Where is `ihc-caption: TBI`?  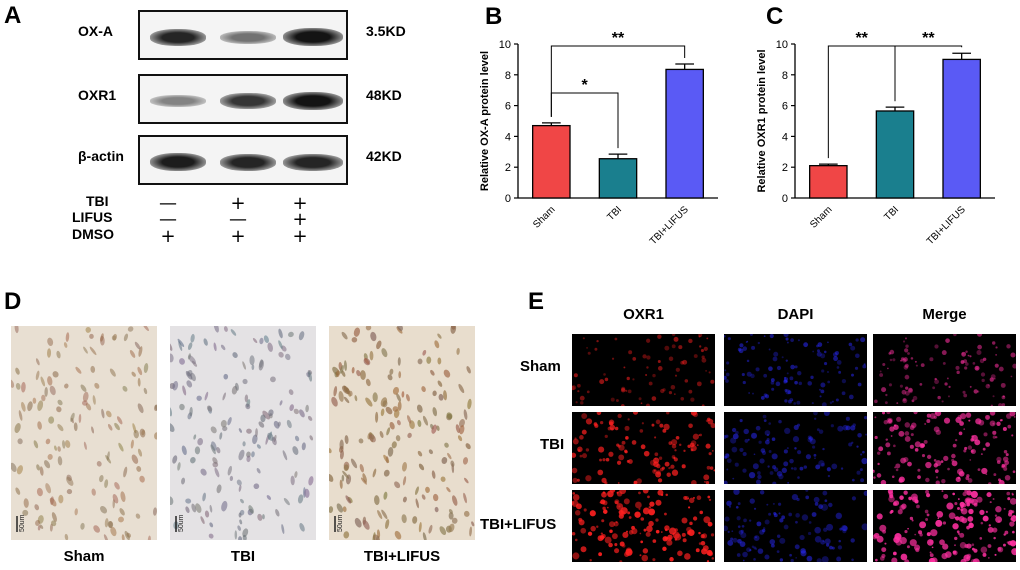 ihc-caption: TBI is located at coordinates (243, 556).